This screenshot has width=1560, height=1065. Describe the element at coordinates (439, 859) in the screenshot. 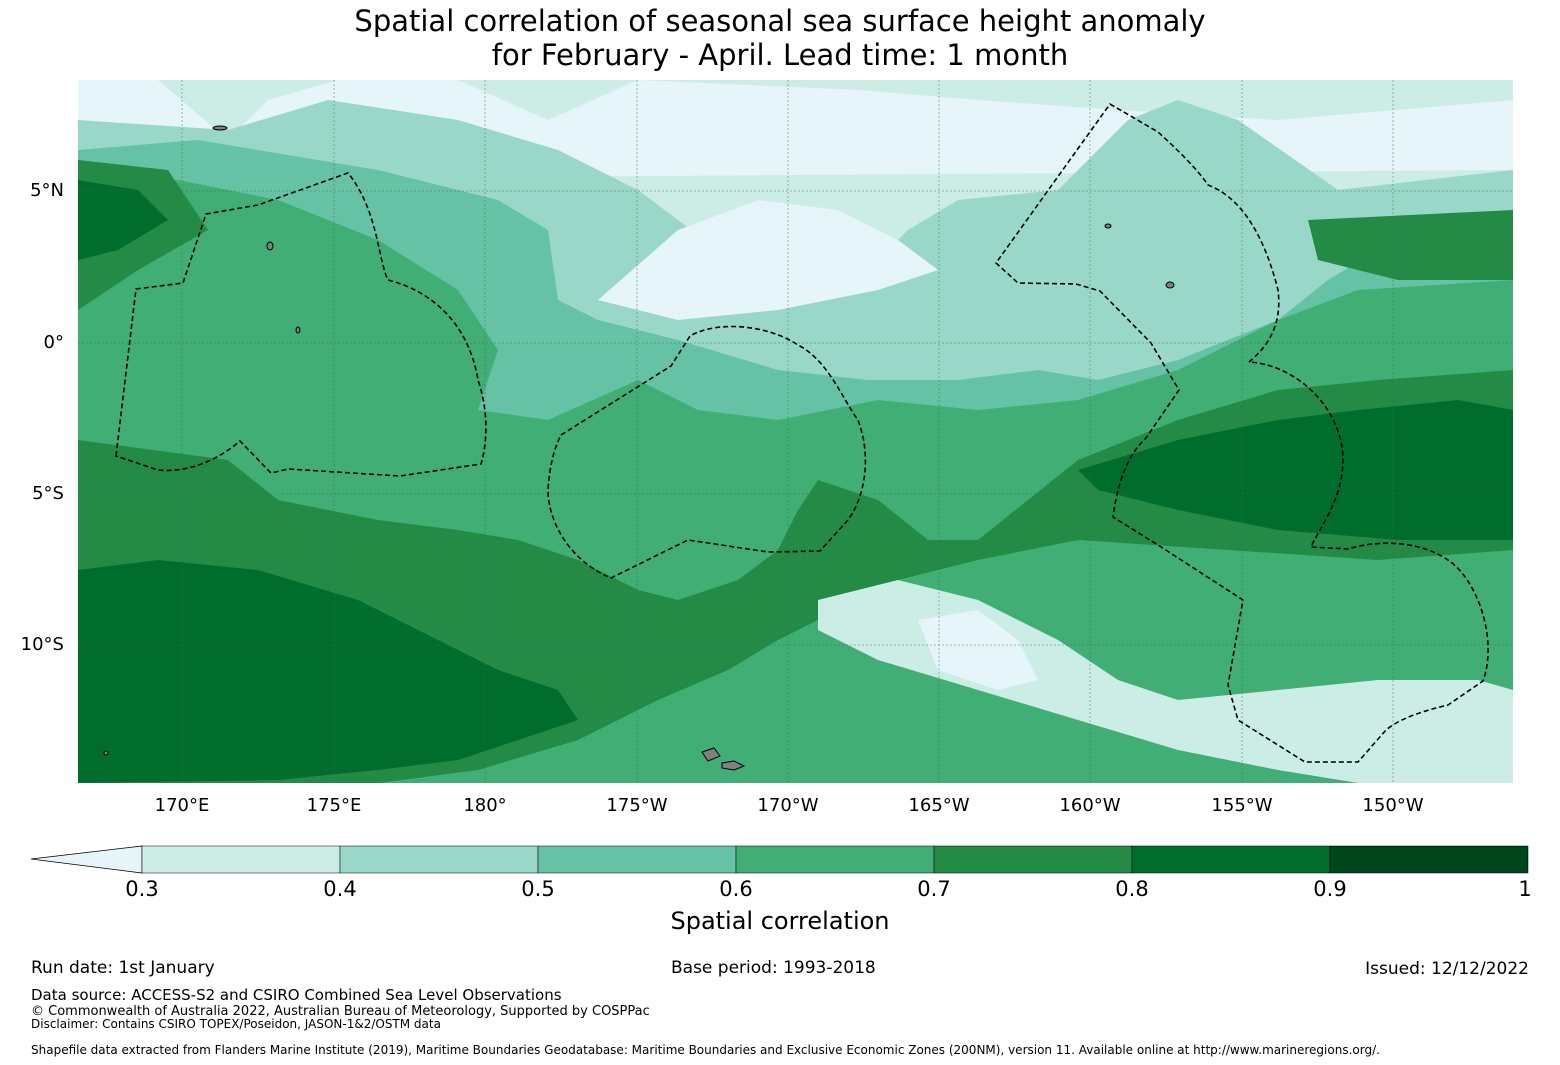

I see `colorbar-segment-0.4-0.5` at that location.